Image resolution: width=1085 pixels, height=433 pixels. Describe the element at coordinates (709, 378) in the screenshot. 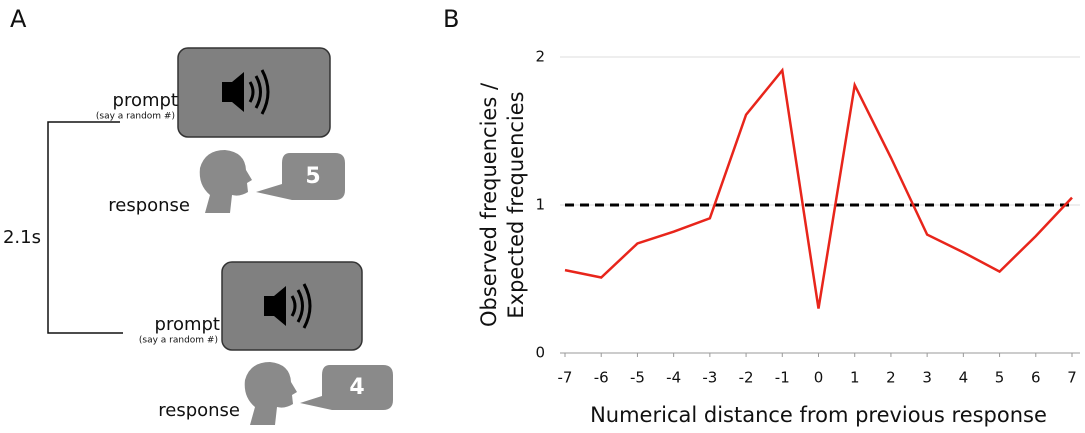

I see `x-tick-label: -3` at that location.